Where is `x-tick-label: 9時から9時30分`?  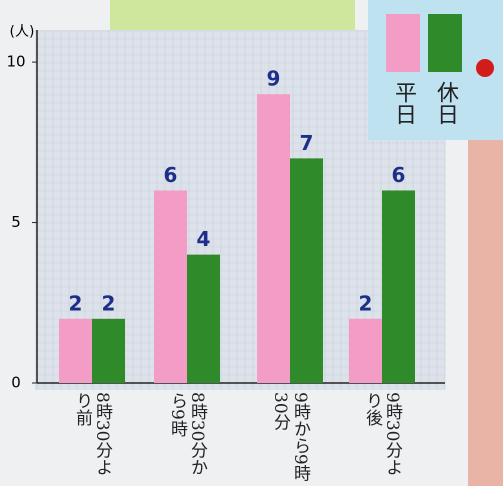 x-tick-label: 9時から9時30分 is located at coordinates (290, 437).